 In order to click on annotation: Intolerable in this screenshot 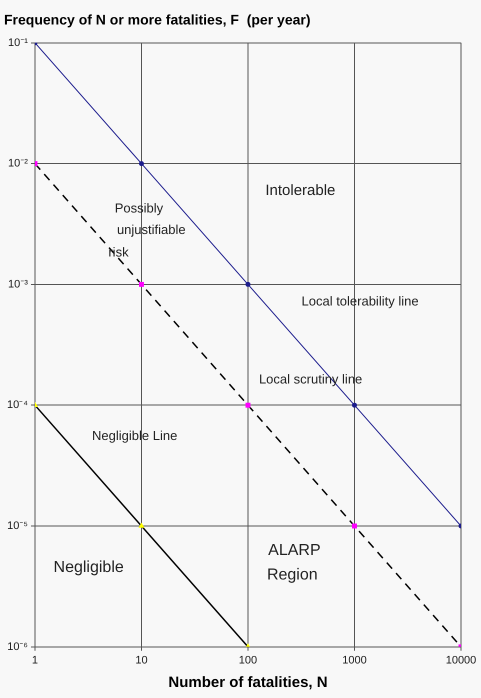, I will do `click(300, 190)`.